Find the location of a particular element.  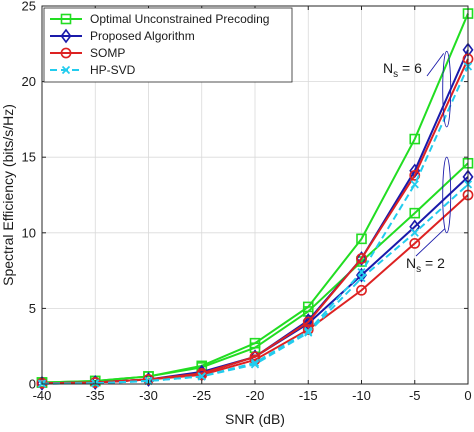

legend-label: Proposed Algorithm is located at coordinates (142, 36).